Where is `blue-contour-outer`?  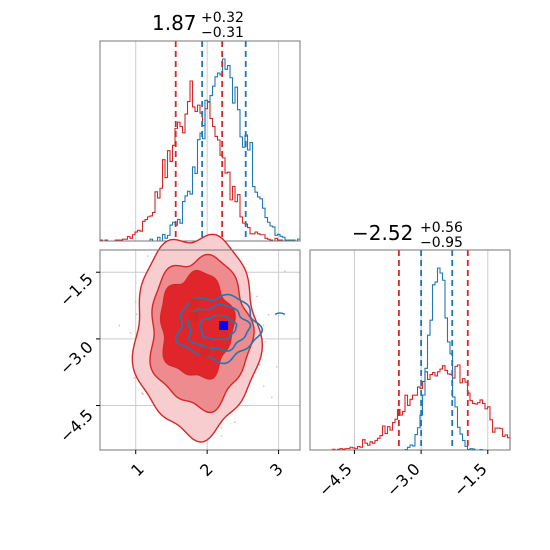
blue-contour-outer is located at coordinates (219, 329).